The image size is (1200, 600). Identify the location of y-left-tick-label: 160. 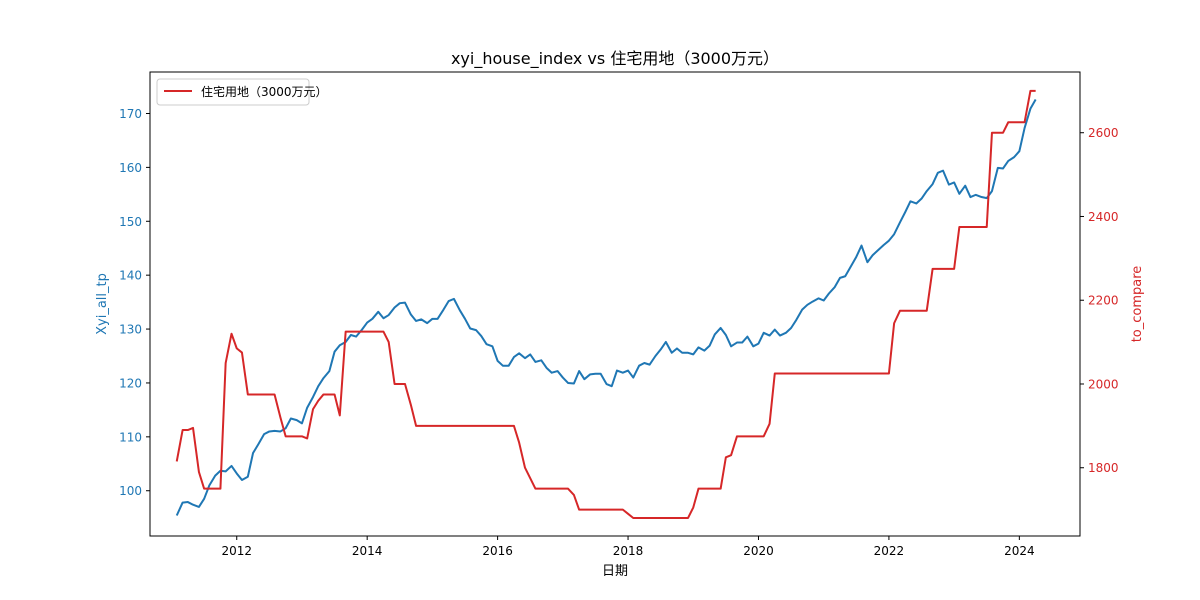
(130, 168).